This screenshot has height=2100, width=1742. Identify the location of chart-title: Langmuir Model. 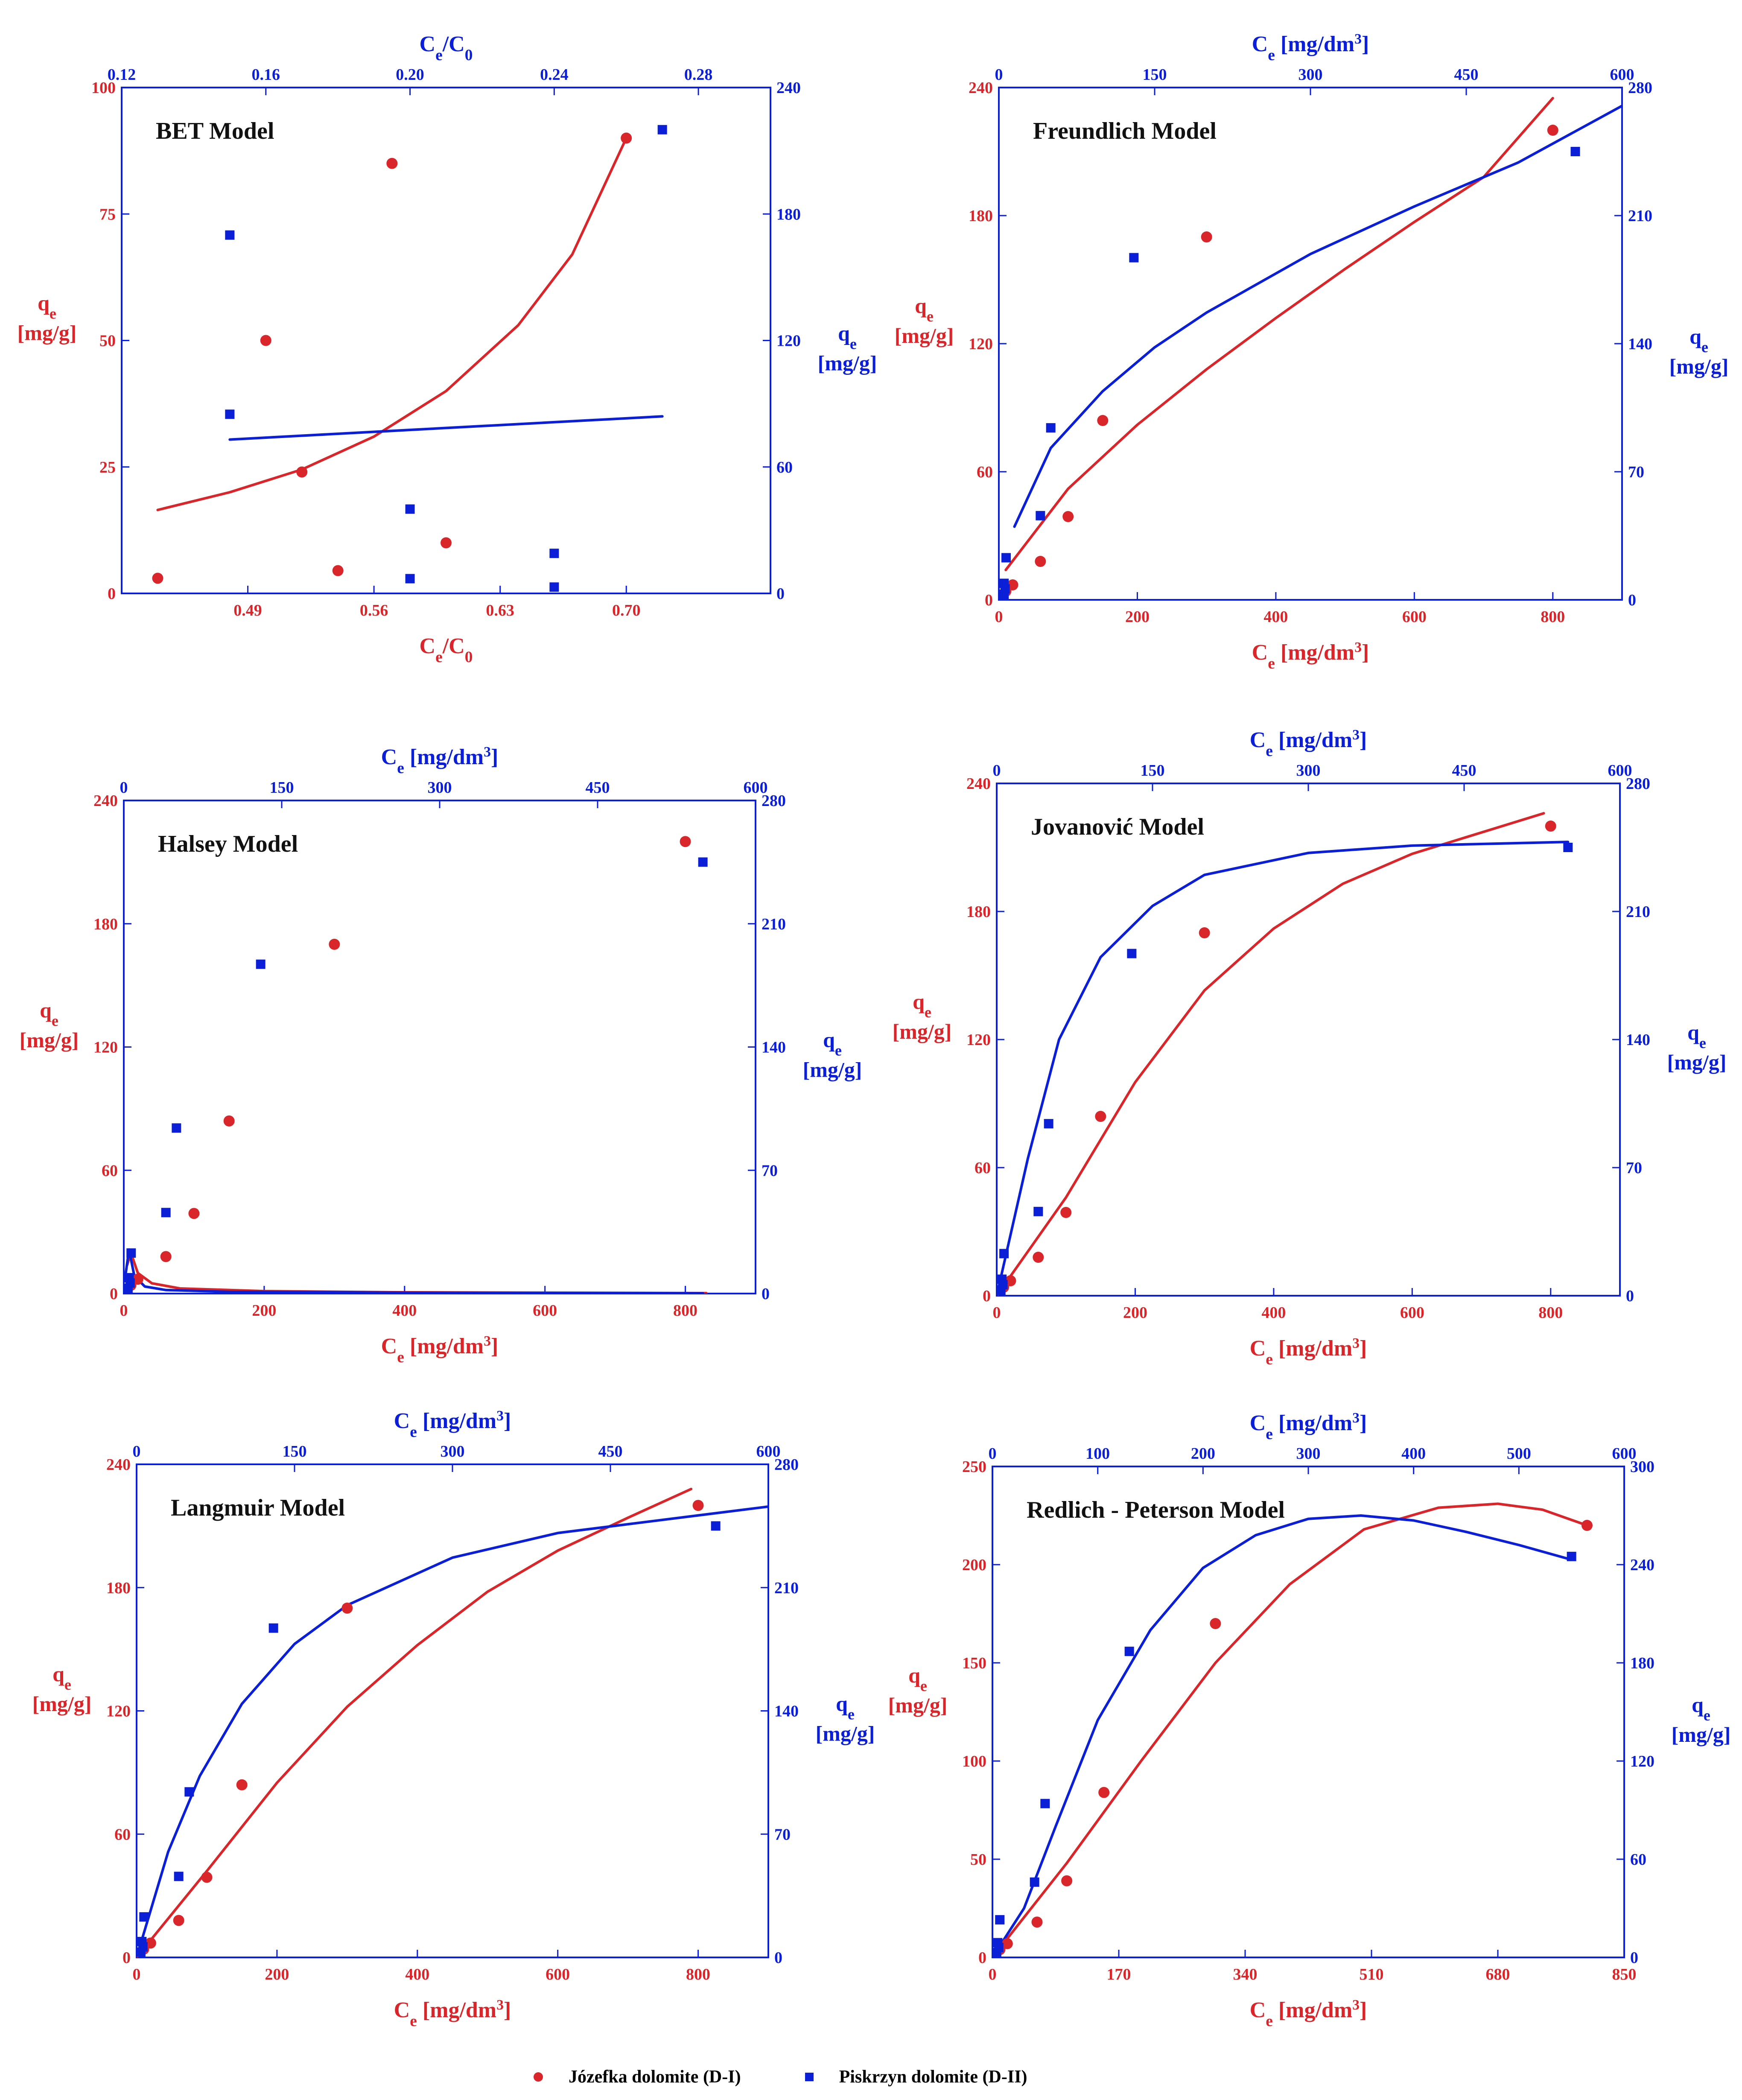
(258, 1508).